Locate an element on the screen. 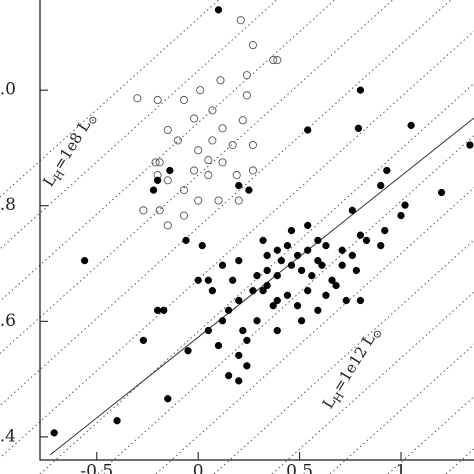 The width and height of the screenshot is (474, 474). y-tick-label: 1.6 is located at coordinates (8, 321).